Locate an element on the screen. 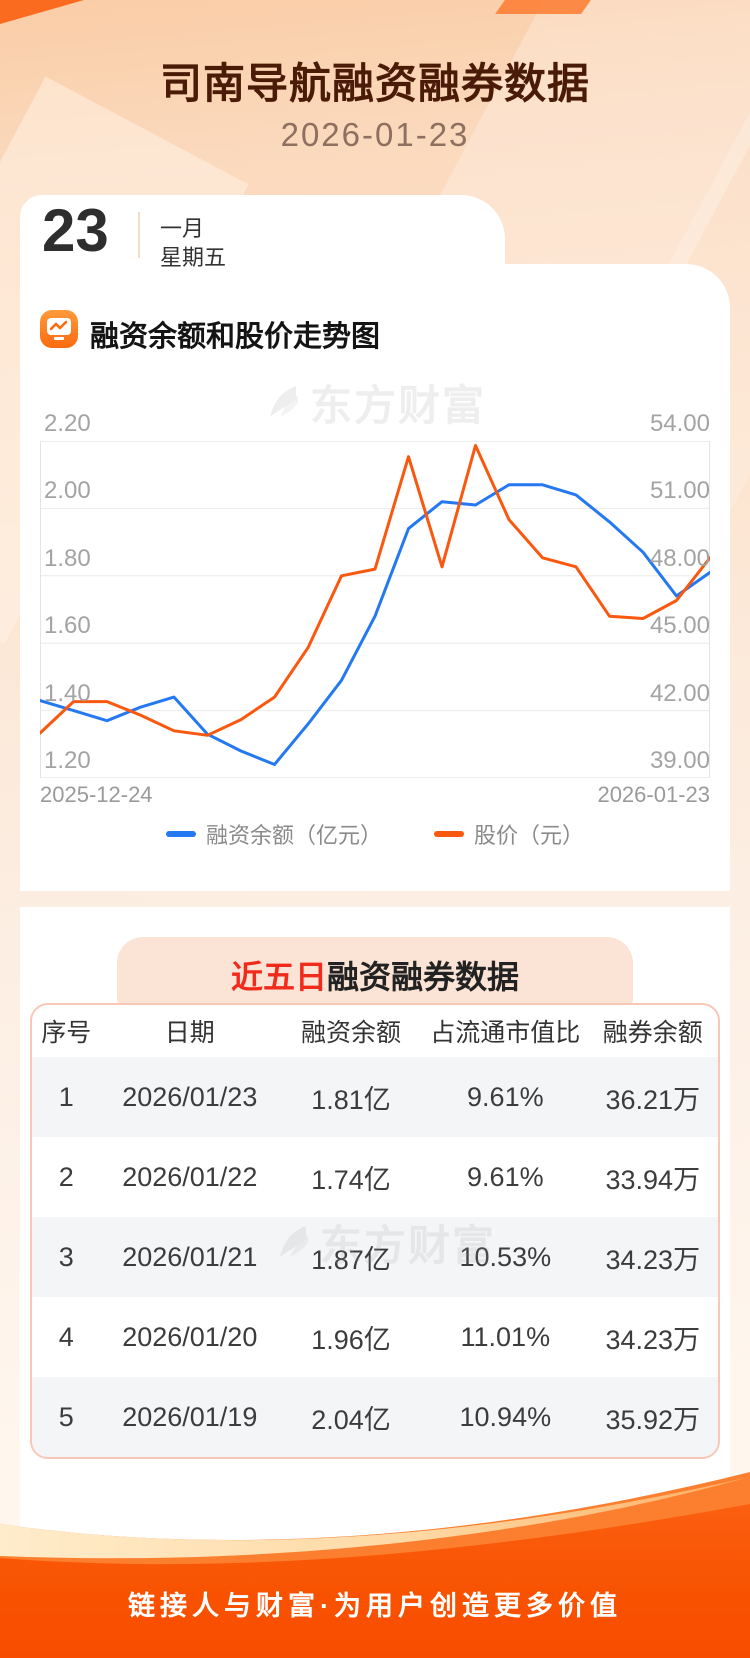 Image resolution: width=750 pixels, height=1658 pixels. right-axis-tick: 48.00 is located at coordinates (679, 558).